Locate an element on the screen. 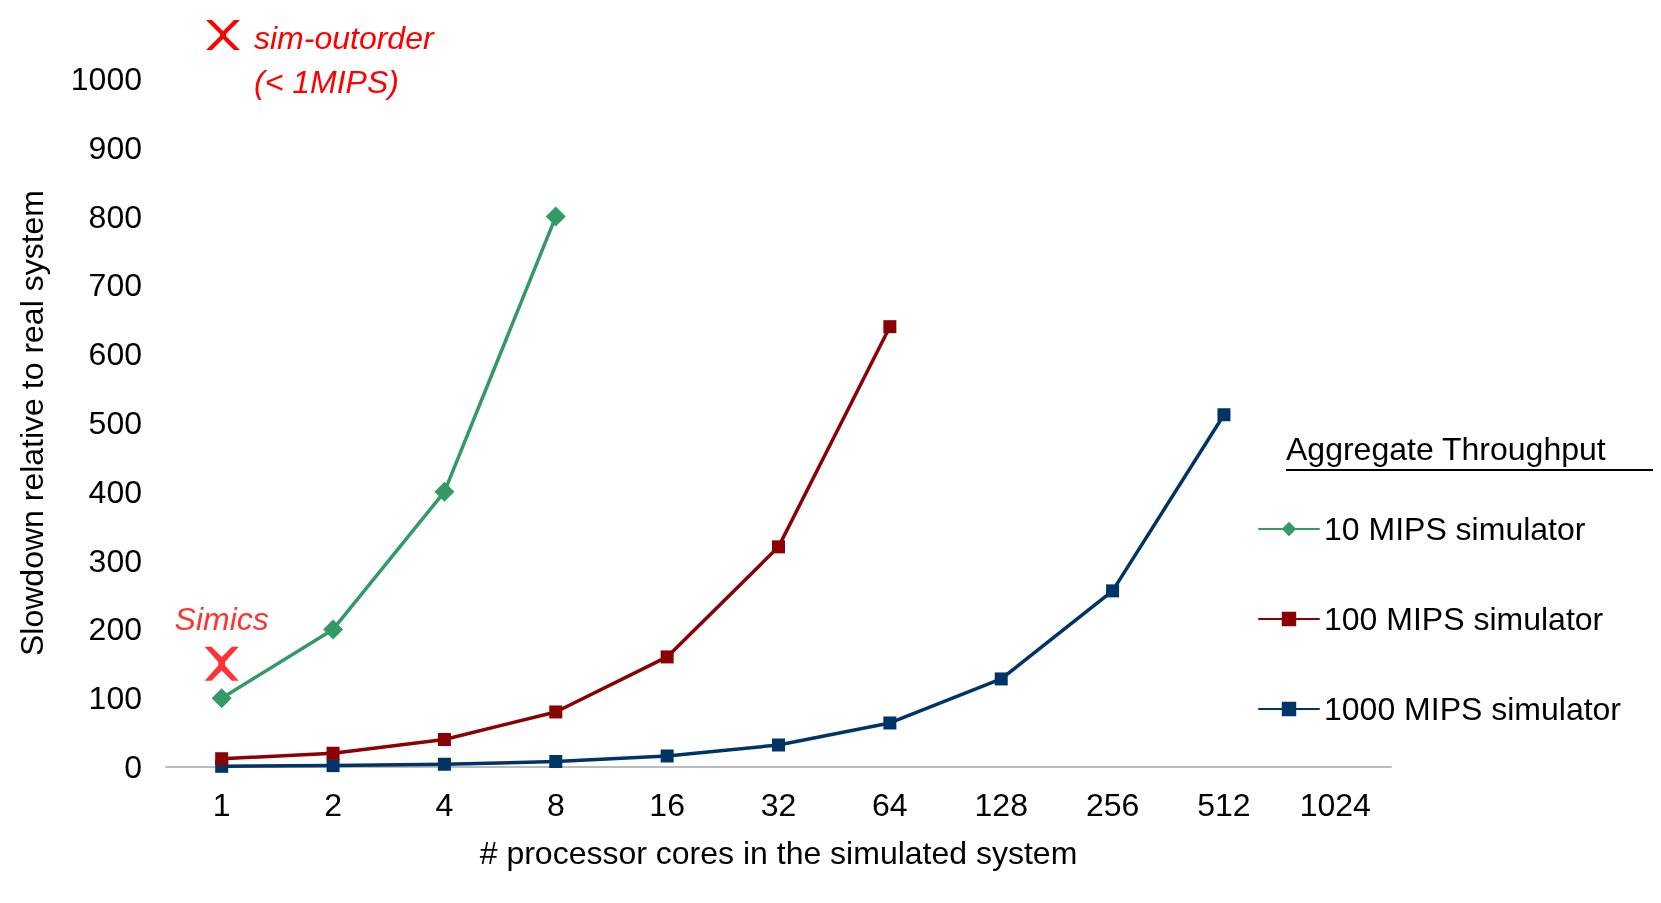 Image resolution: width=1661 pixels, height=903 pixels. y-tick-label: 1000 is located at coordinates (106, 79).